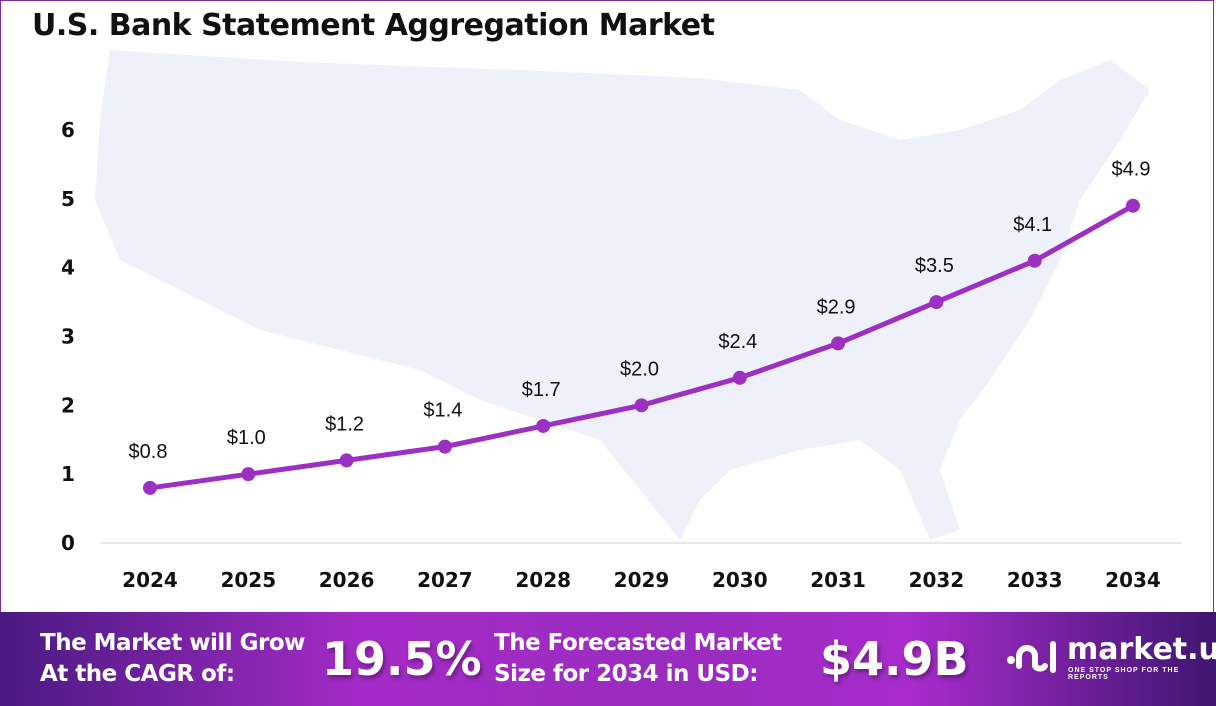 The image size is (1216, 706). Describe the element at coordinates (1032, 225) in the screenshot. I see `data-label: $4.1` at that location.